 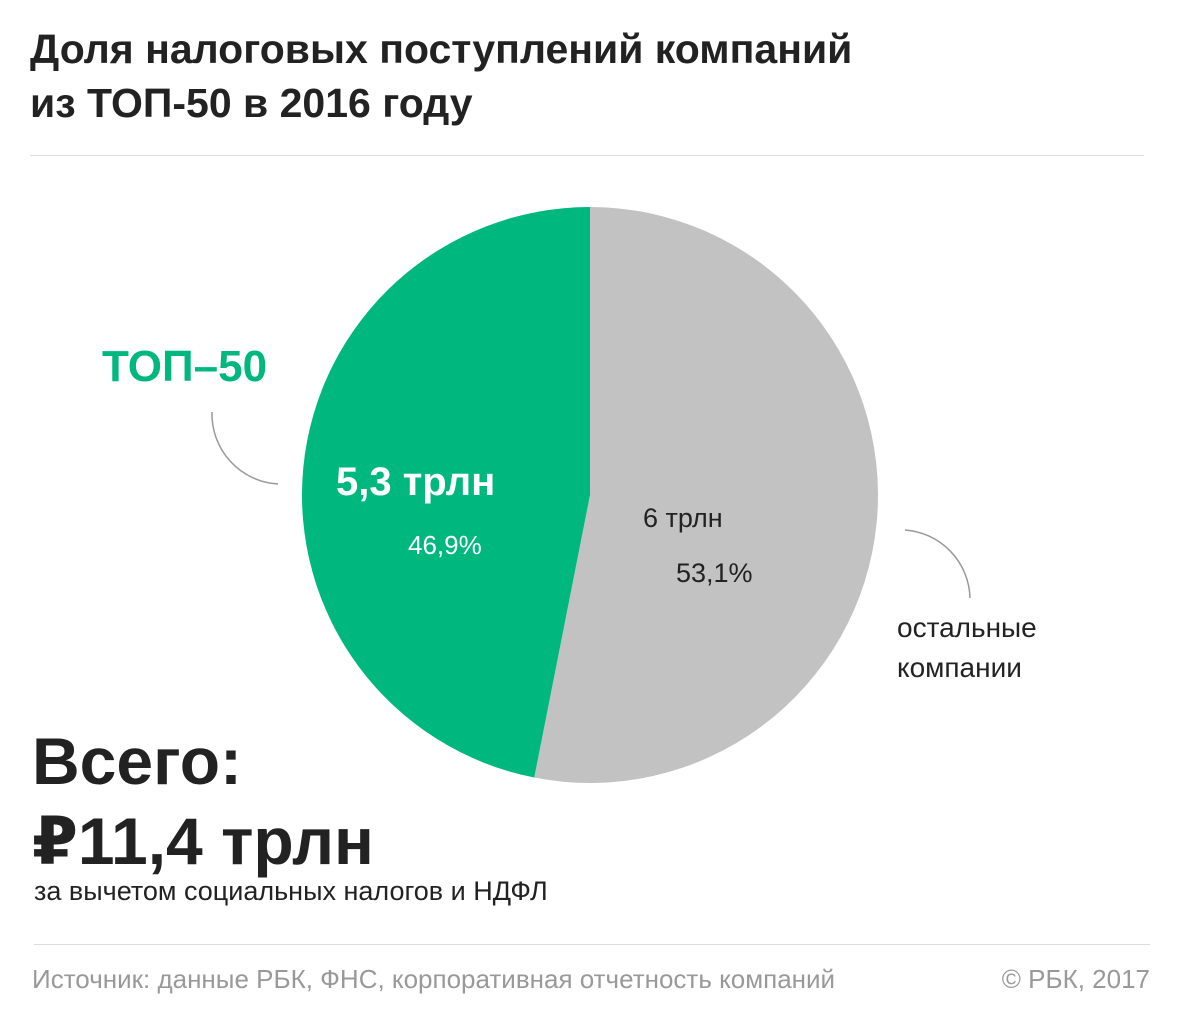 What do you see at coordinates (1075, 979) in the screenshot?
I see `copyright: © РБК, 2017` at bounding box center [1075, 979].